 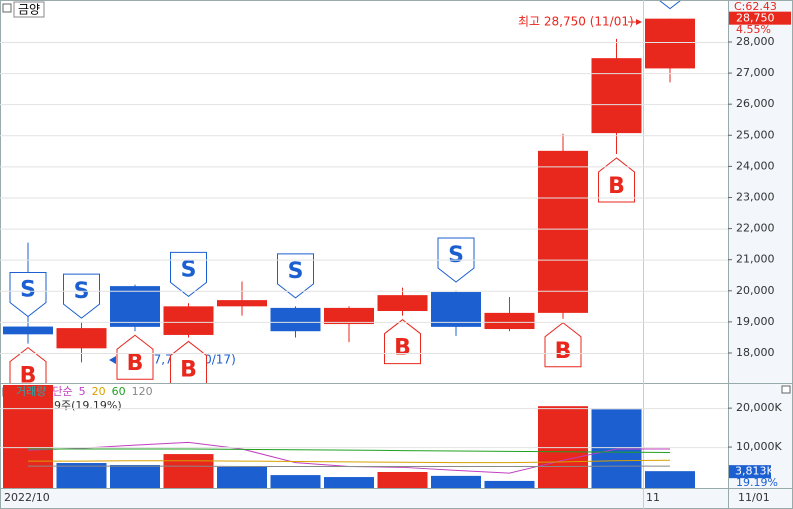 What do you see at coordinates (755, 352) in the screenshot?
I see `y-tick-label: 18,000` at bounding box center [755, 352].